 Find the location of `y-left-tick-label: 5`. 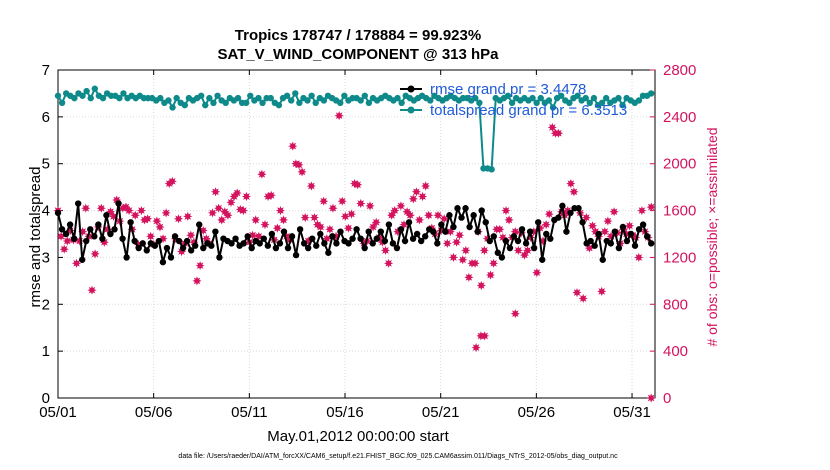

y-left-tick-label: 5 is located at coordinates (46, 164).